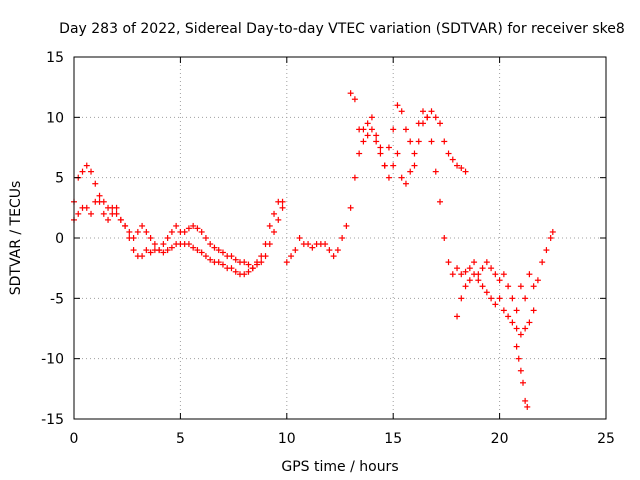 The height and width of the screenshot is (480, 640). I want to click on y-tick-label: -10, so click(52, 360).